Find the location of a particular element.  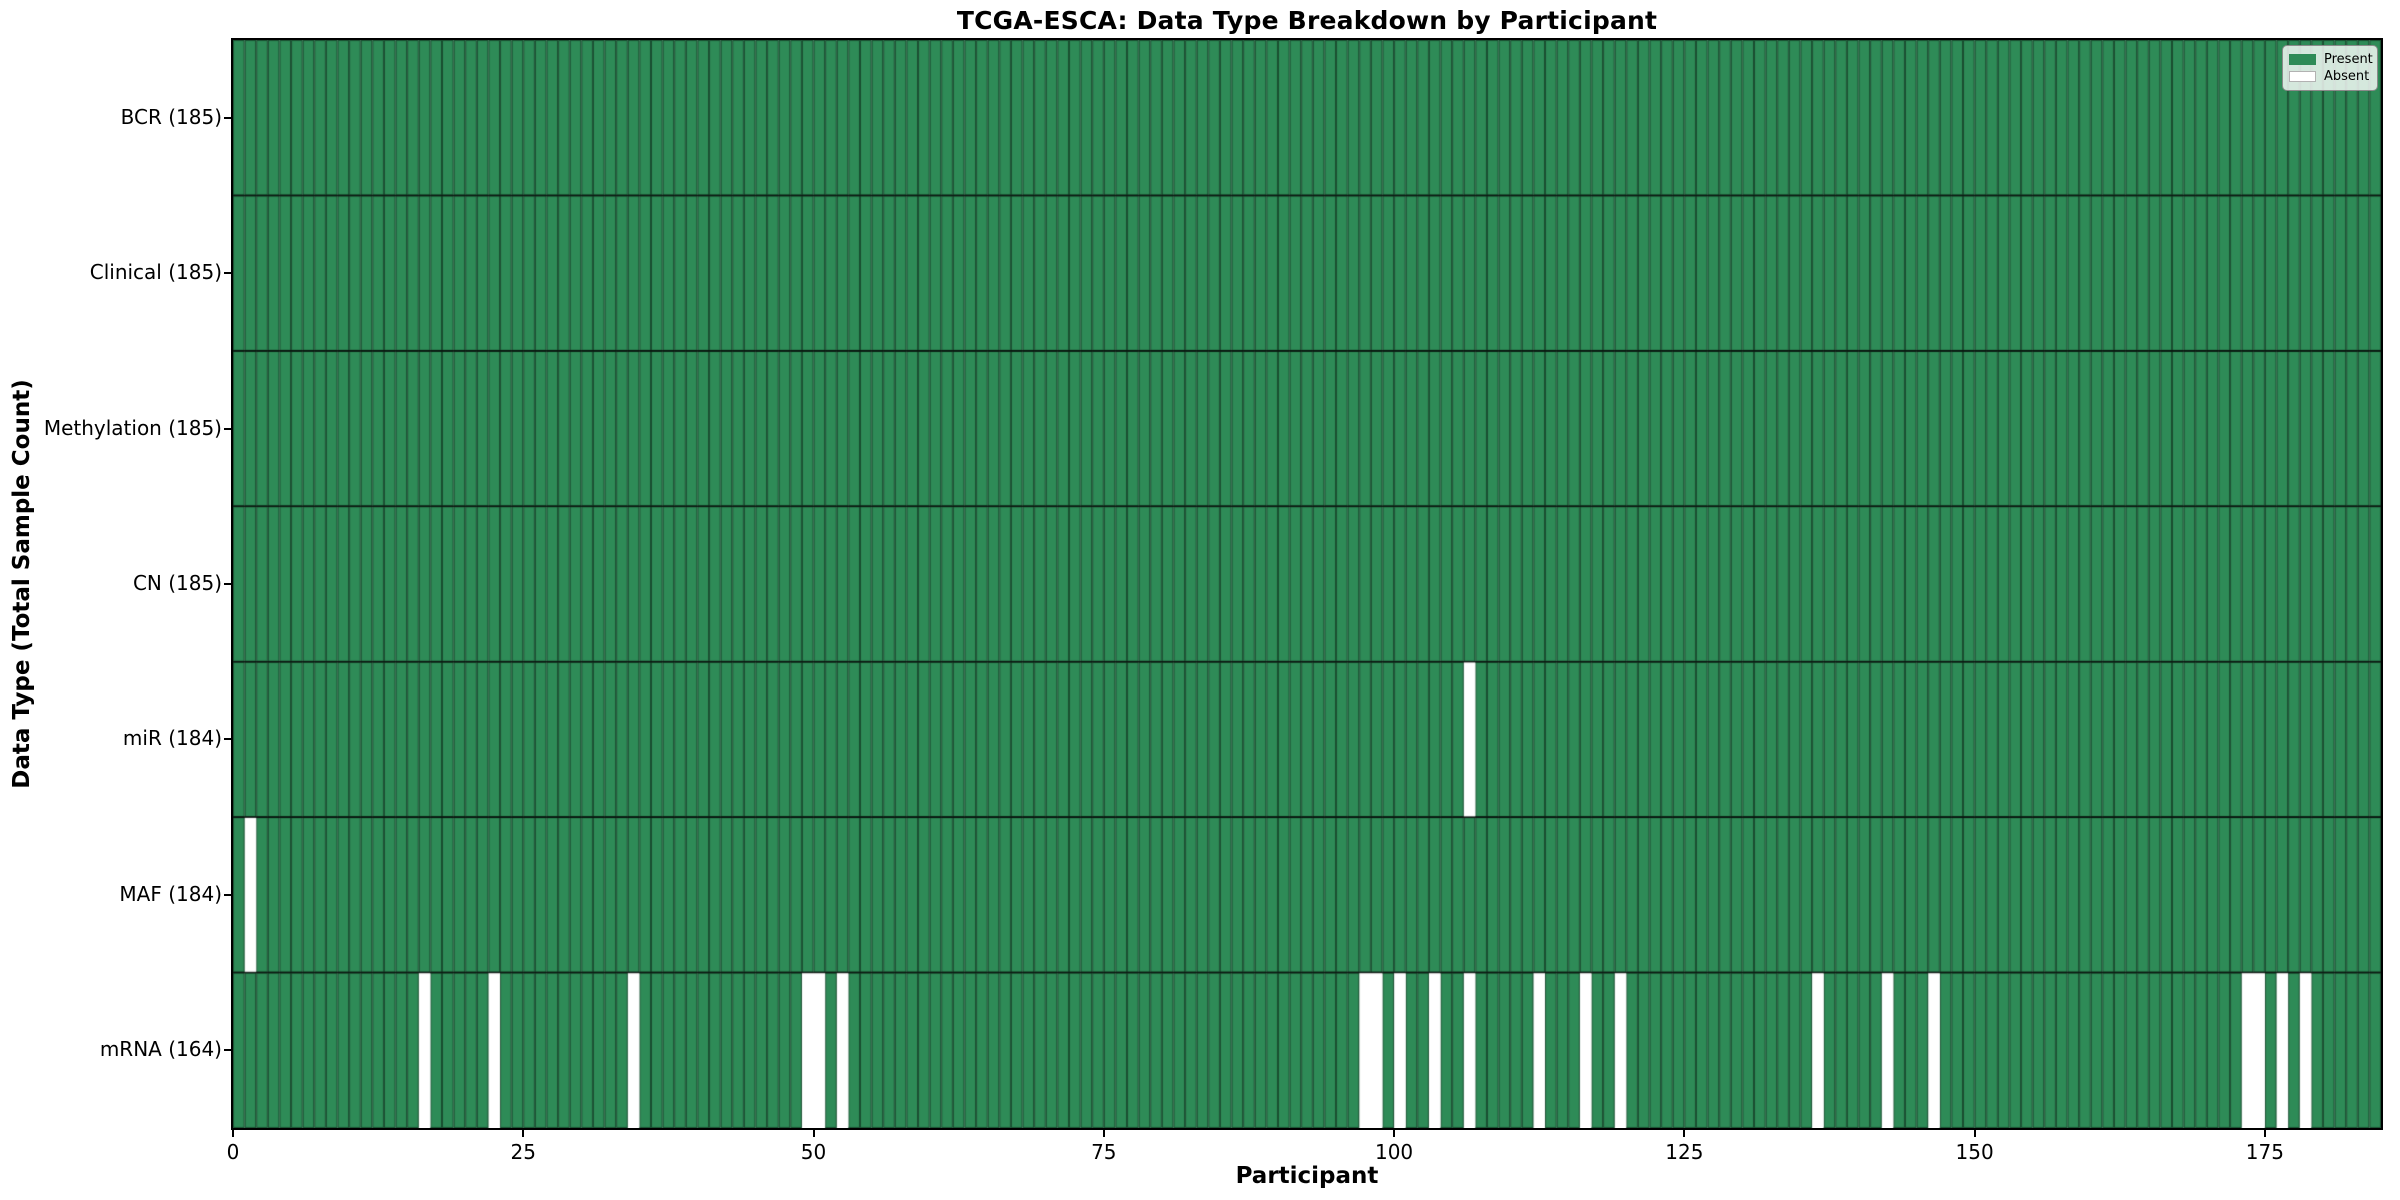

x-axis-label: Participant is located at coordinates (1307, 1176).